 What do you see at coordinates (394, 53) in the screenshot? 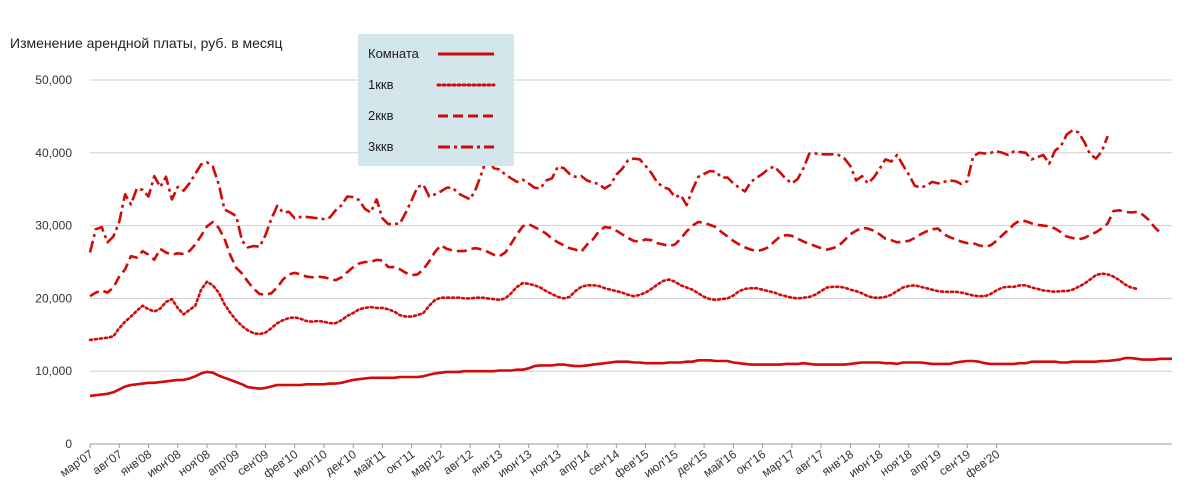
I see `legend-label: Комната` at bounding box center [394, 53].